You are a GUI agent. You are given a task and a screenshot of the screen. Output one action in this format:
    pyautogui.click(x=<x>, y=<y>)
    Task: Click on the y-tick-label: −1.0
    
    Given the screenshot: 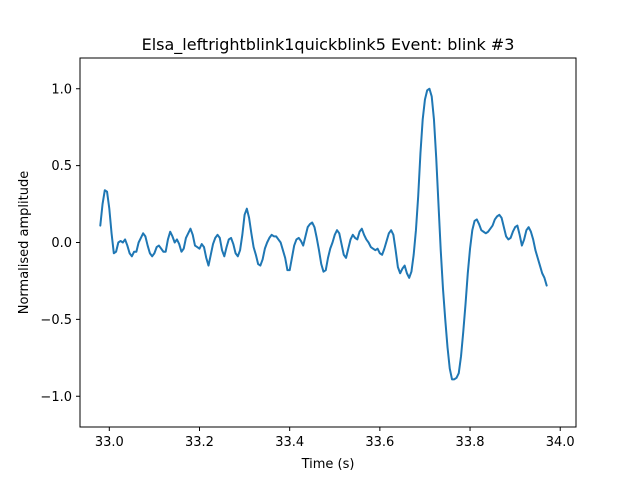 What is the action you would take?
    pyautogui.click(x=56, y=397)
    